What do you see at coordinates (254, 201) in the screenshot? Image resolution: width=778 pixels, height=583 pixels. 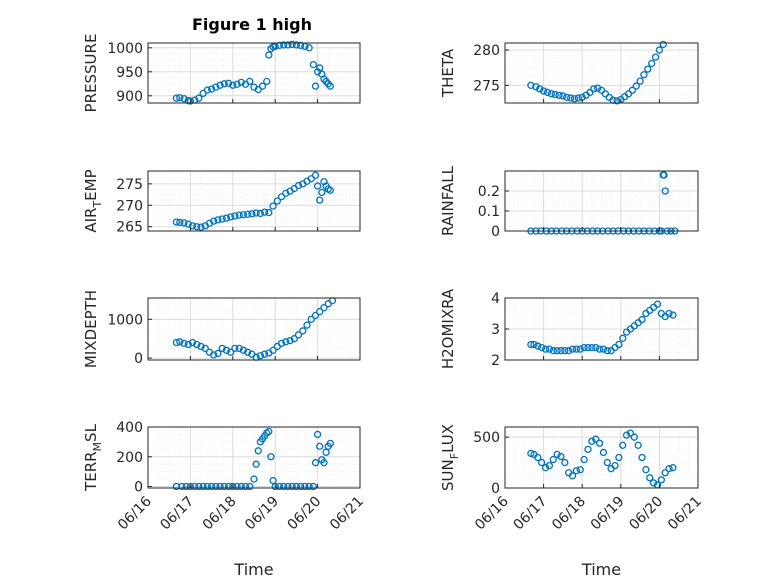 I see `air_temp-axes-box` at bounding box center [254, 201].